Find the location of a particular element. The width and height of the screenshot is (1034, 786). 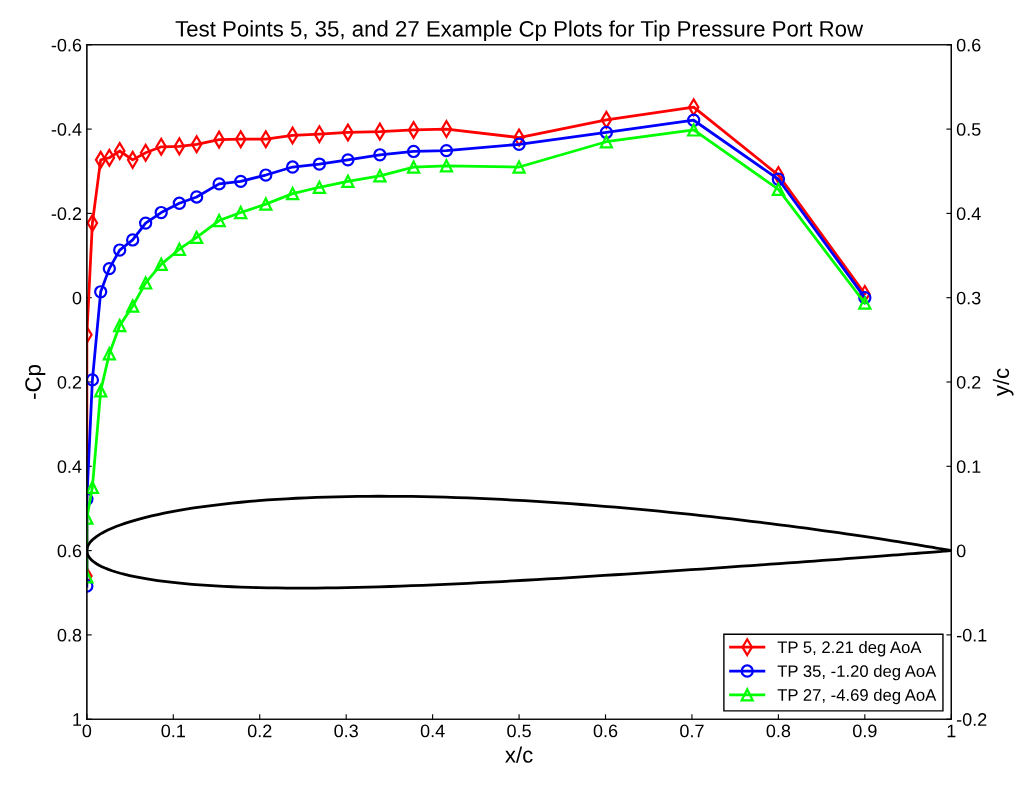

legend-label: TP 5, 2.21 deg AoA is located at coordinates (849, 648).